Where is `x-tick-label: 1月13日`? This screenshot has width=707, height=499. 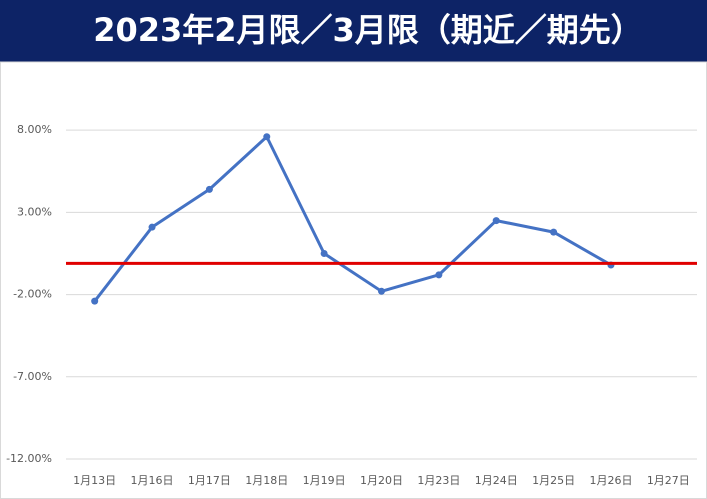
x-tick-label: 1月13日 is located at coordinates (94, 480).